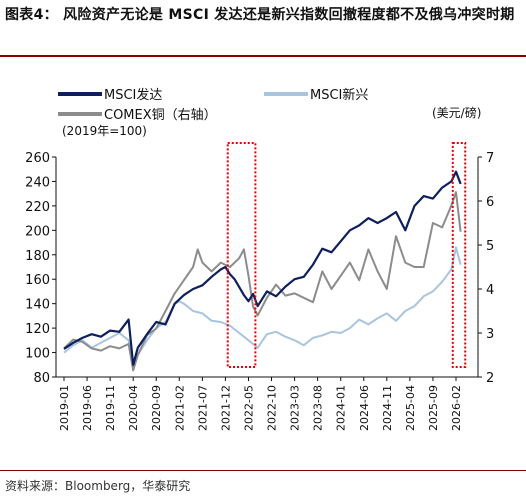 The image size is (526, 504). Describe the element at coordinates (225, 408) in the screenshot. I see `x-tick-label: 2021-12` at that location.